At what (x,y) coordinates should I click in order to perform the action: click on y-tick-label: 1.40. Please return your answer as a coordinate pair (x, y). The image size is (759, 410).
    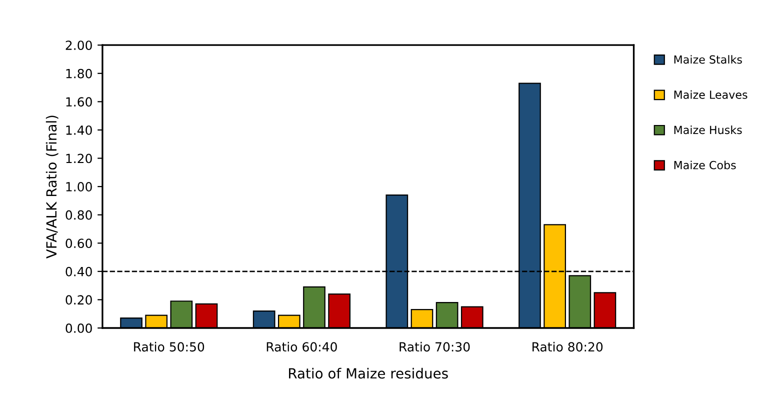
    Looking at the image, I should click on (79, 130).